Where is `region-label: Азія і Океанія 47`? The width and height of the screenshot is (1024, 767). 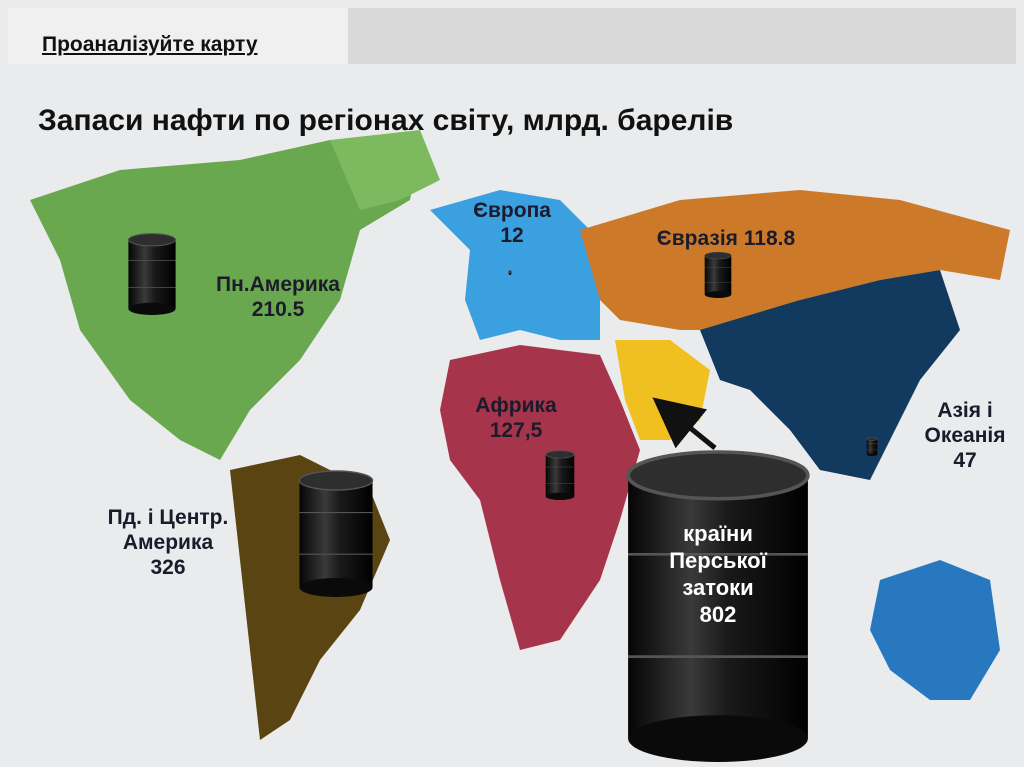 region-label: Азія і Океанія 47 is located at coordinates (965, 435).